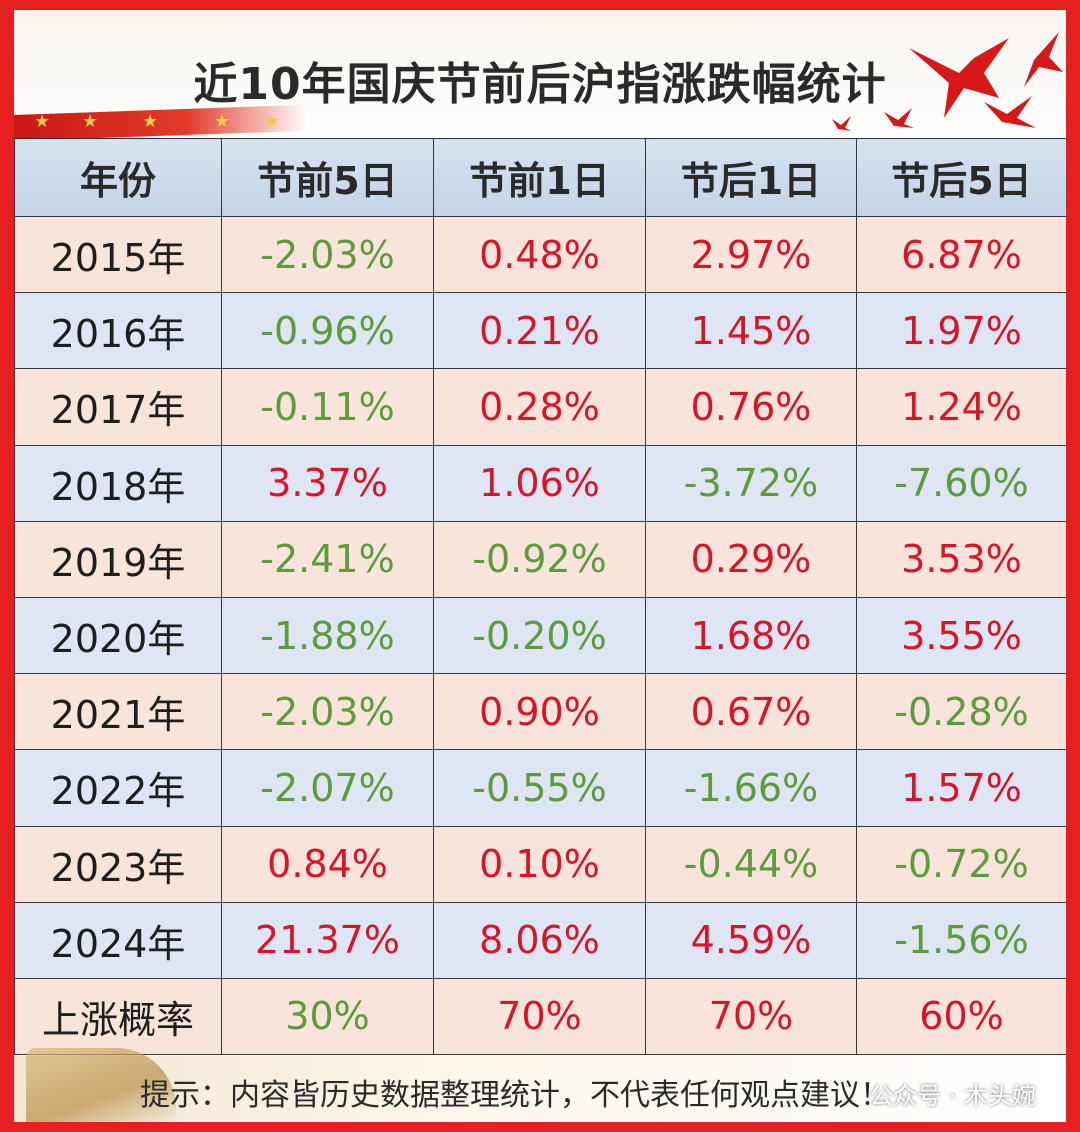 The width and height of the screenshot is (1080, 1132). I want to click on year-cell: 2023年, so click(118, 864).